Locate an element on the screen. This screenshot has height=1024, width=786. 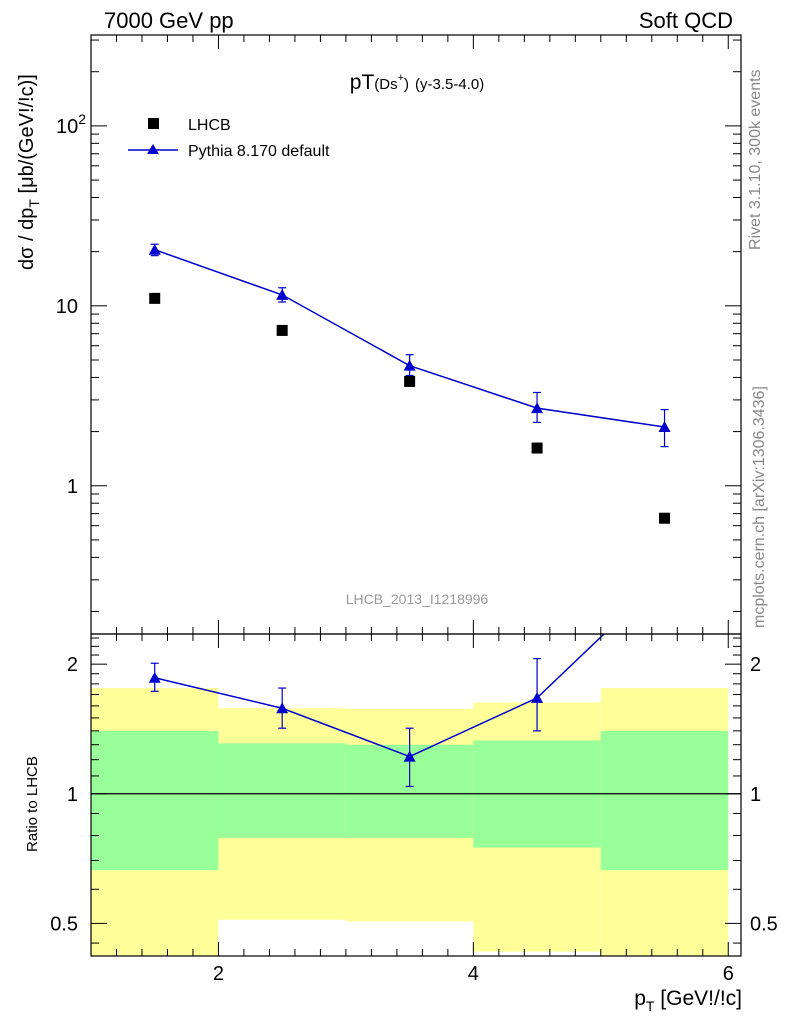
legend-mc-label: Pythia 8.170 default is located at coordinates (259, 151).